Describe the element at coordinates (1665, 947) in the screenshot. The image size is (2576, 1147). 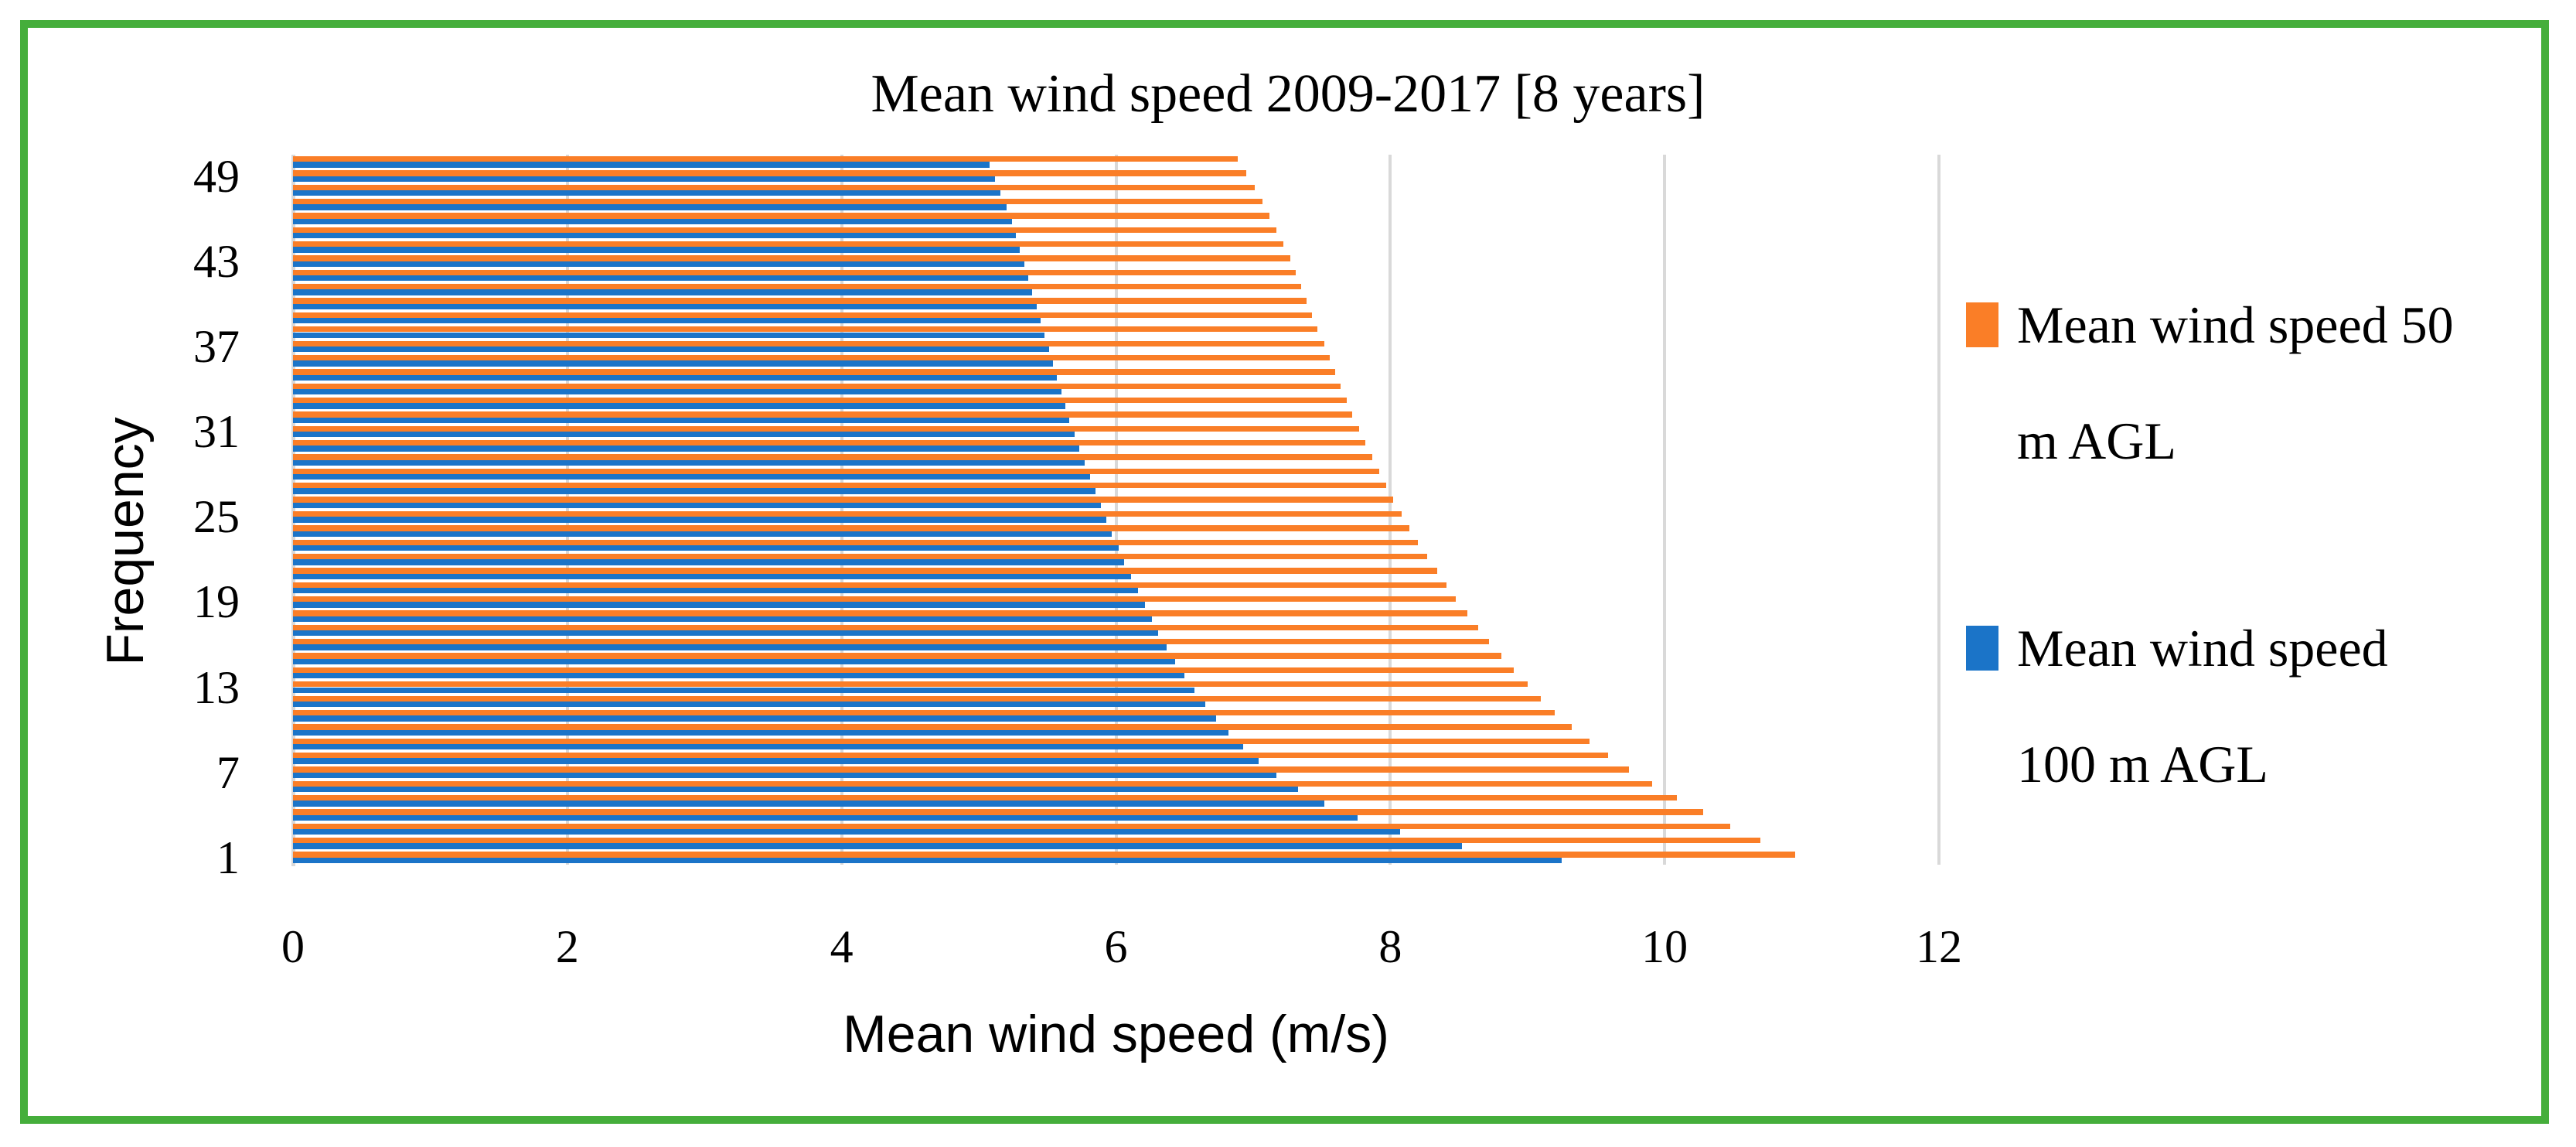
I see `x-tick-label-10: 10` at that location.